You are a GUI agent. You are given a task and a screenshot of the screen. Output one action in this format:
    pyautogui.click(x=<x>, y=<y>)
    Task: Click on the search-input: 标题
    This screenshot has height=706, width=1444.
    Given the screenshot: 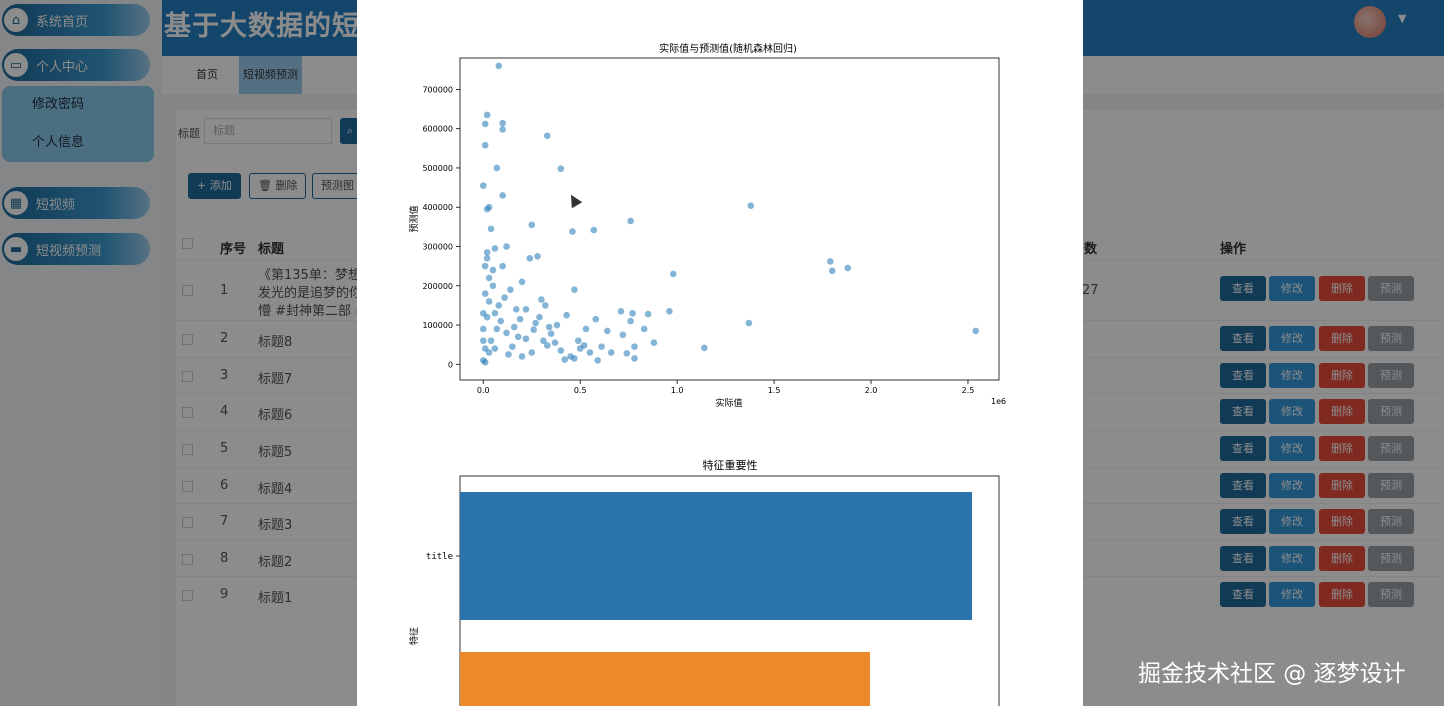 What is the action you would take?
    pyautogui.click(x=268, y=131)
    